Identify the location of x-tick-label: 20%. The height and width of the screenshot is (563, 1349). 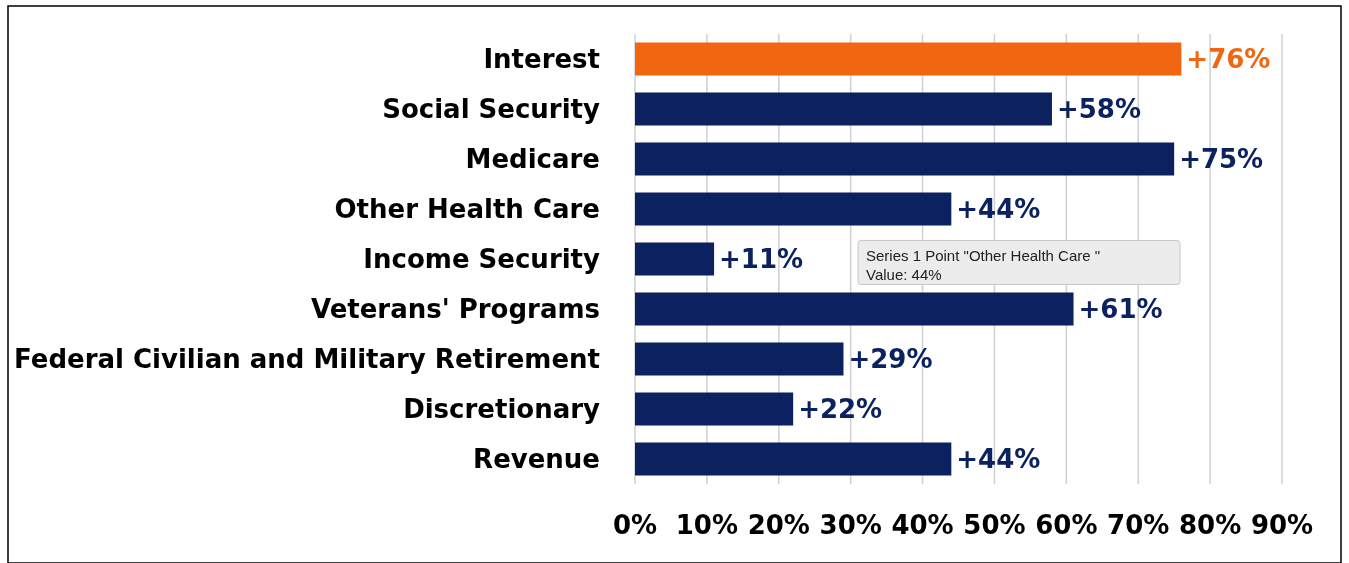
(778, 525).